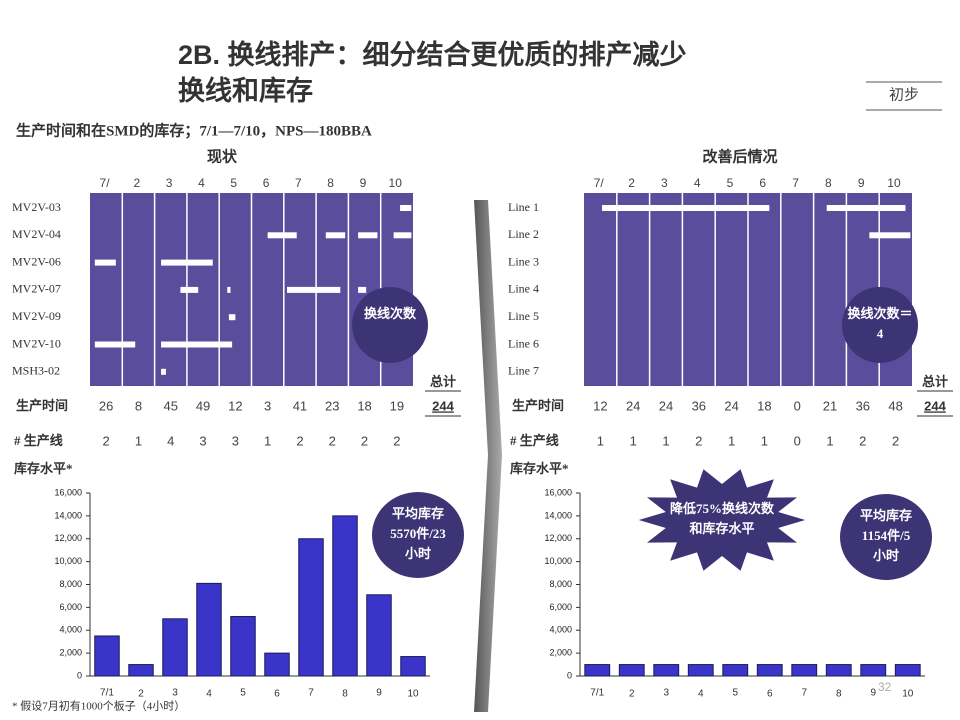 The image size is (960, 720). What do you see at coordinates (558, 515) in the screenshot?
I see `y-tick-label: 14,000` at bounding box center [558, 515].